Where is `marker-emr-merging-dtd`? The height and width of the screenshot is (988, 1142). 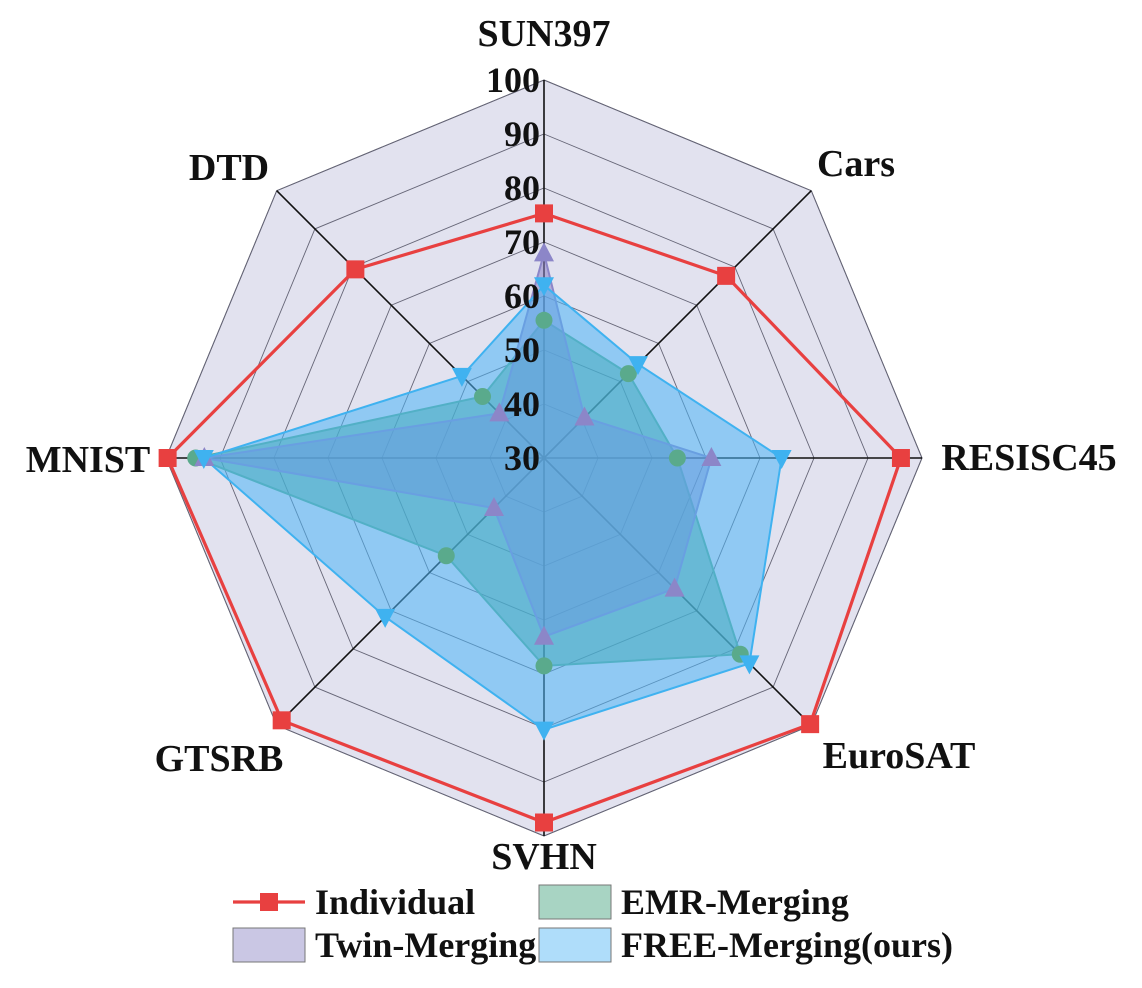 marker-emr-merging-dtd is located at coordinates (483, 397).